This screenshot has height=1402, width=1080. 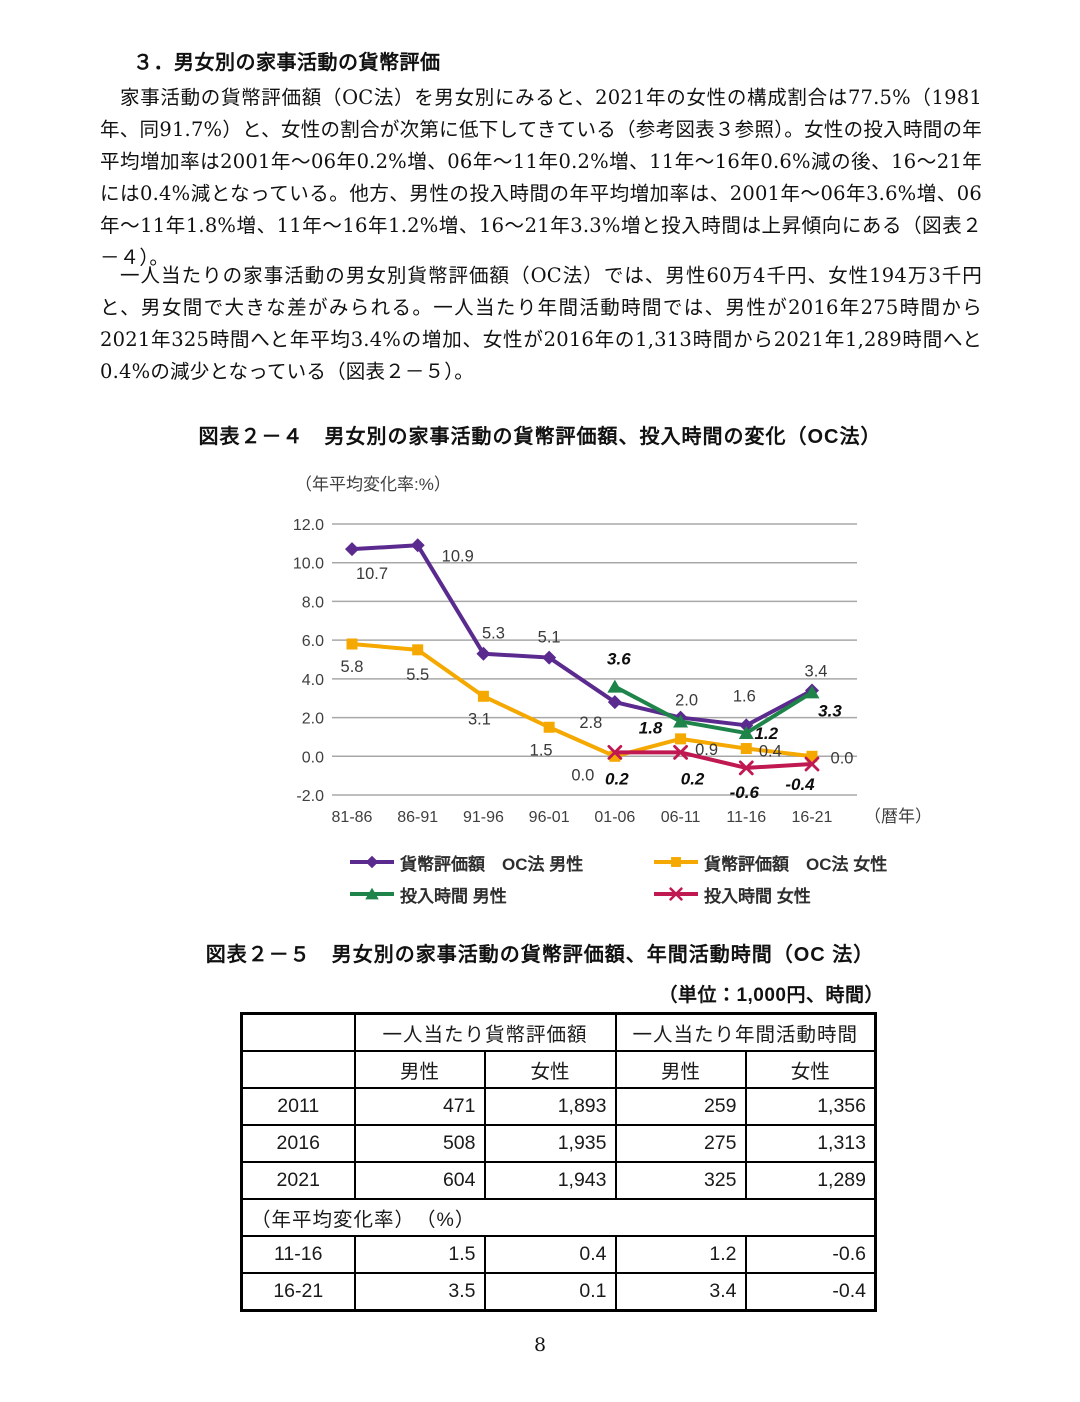 What do you see at coordinates (540, 1345) in the screenshot?
I see `page-number: 8` at bounding box center [540, 1345].